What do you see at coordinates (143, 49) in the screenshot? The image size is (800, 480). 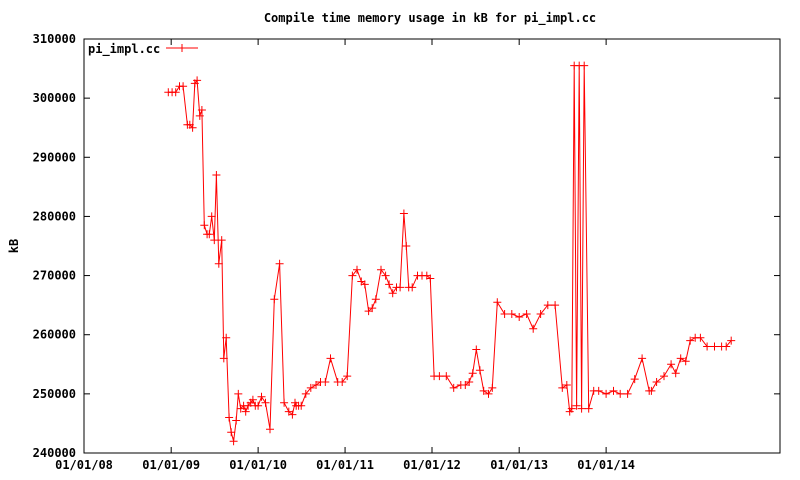 I see `legend: pi_impl.cc` at bounding box center [143, 49].